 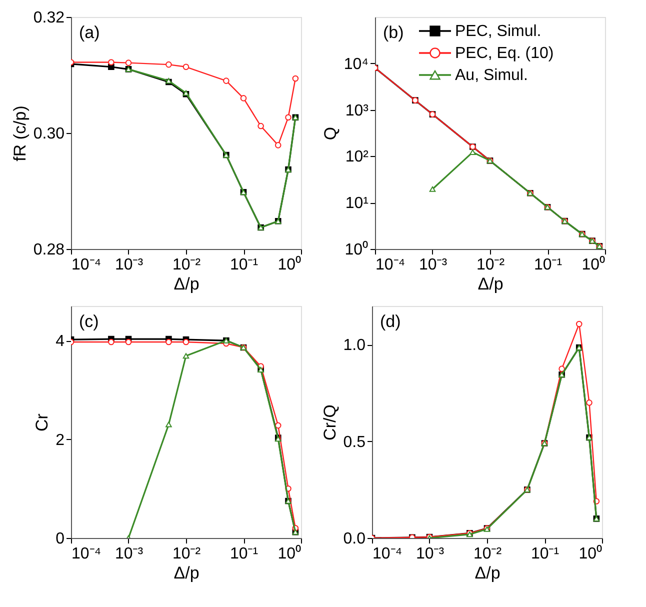 What do you see at coordinates (357, 157) in the screenshot?
I see `y-tick-label: 10²` at bounding box center [357, 157].